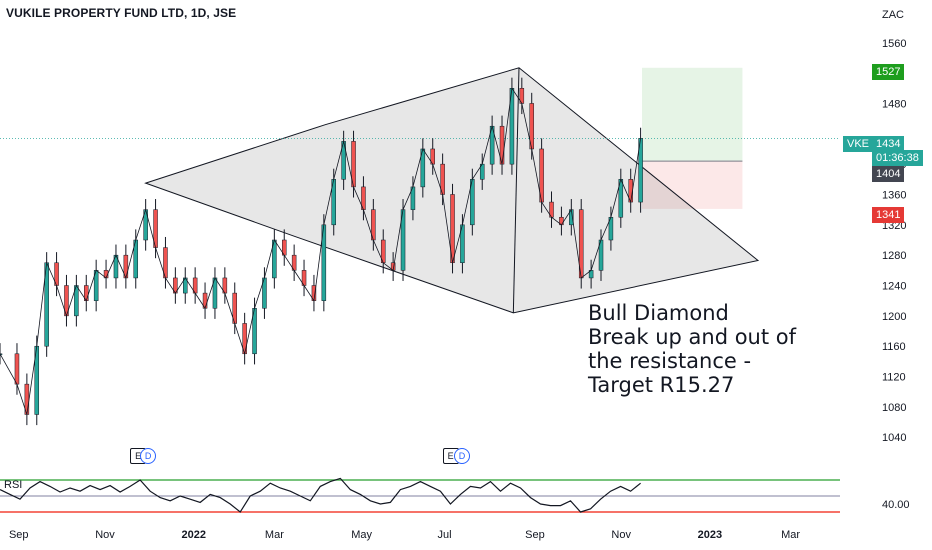  Describe the element at coordinates (361, 535) in the screenshot. I see `x-tick-label: May` at that location.